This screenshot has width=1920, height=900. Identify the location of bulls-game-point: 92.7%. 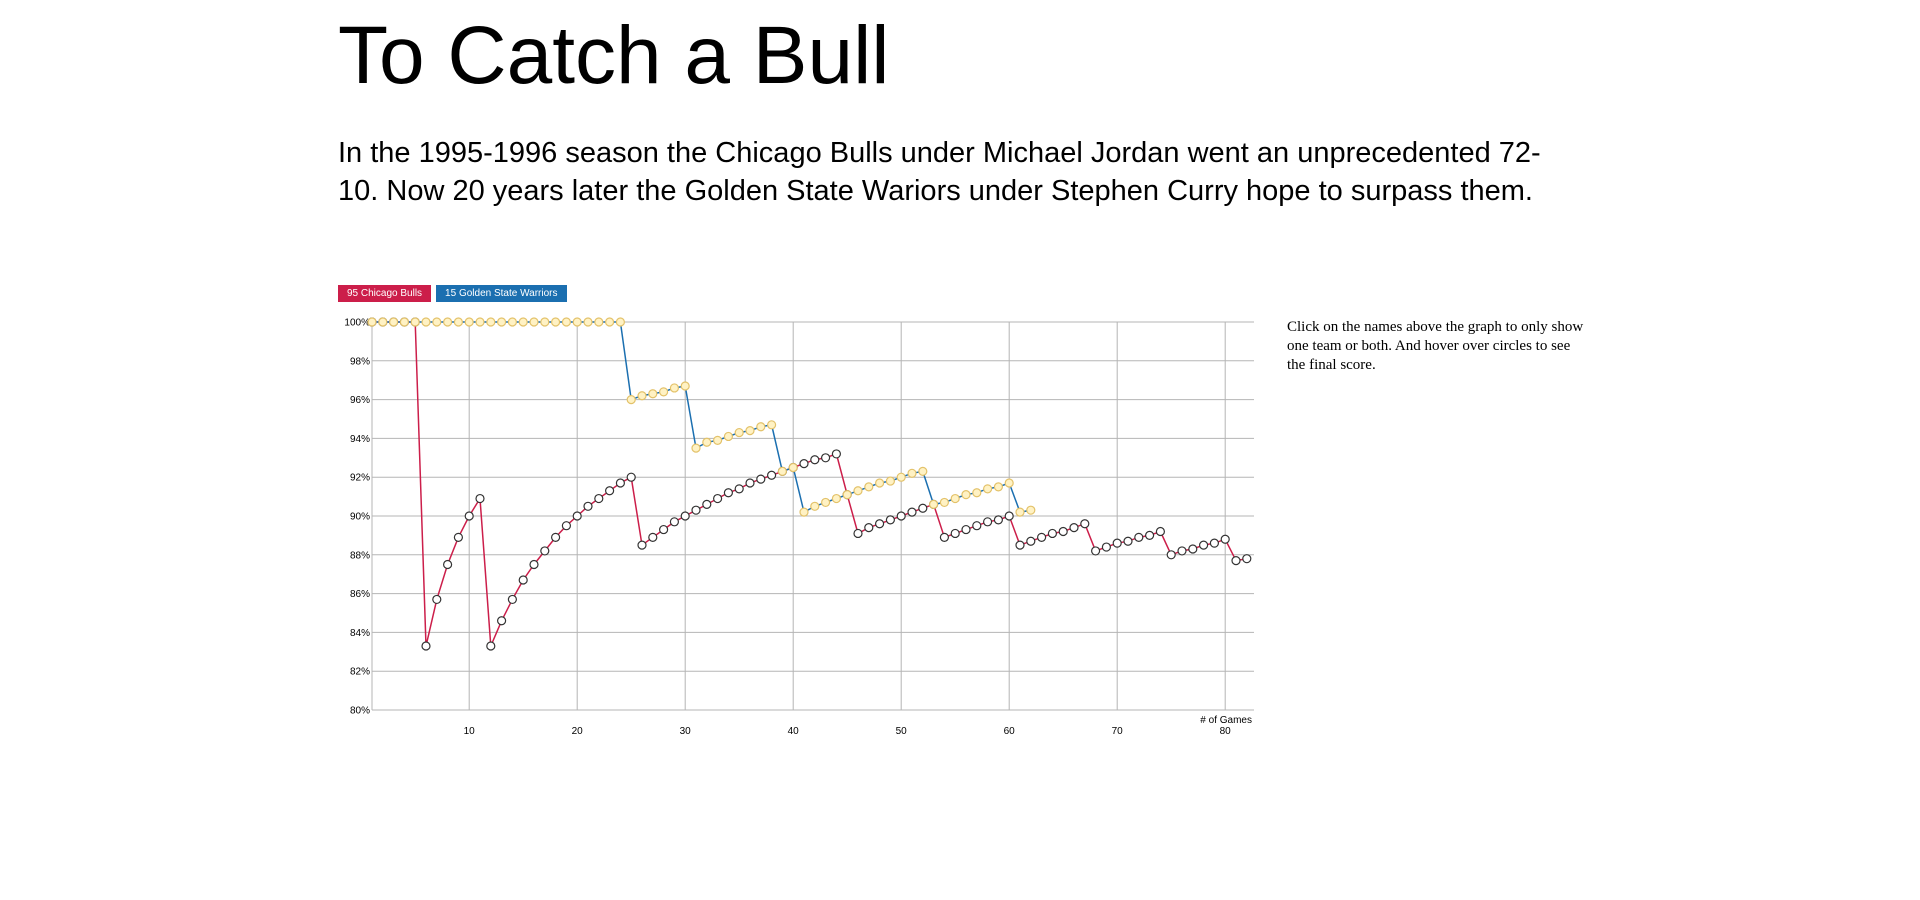
(804, 464).